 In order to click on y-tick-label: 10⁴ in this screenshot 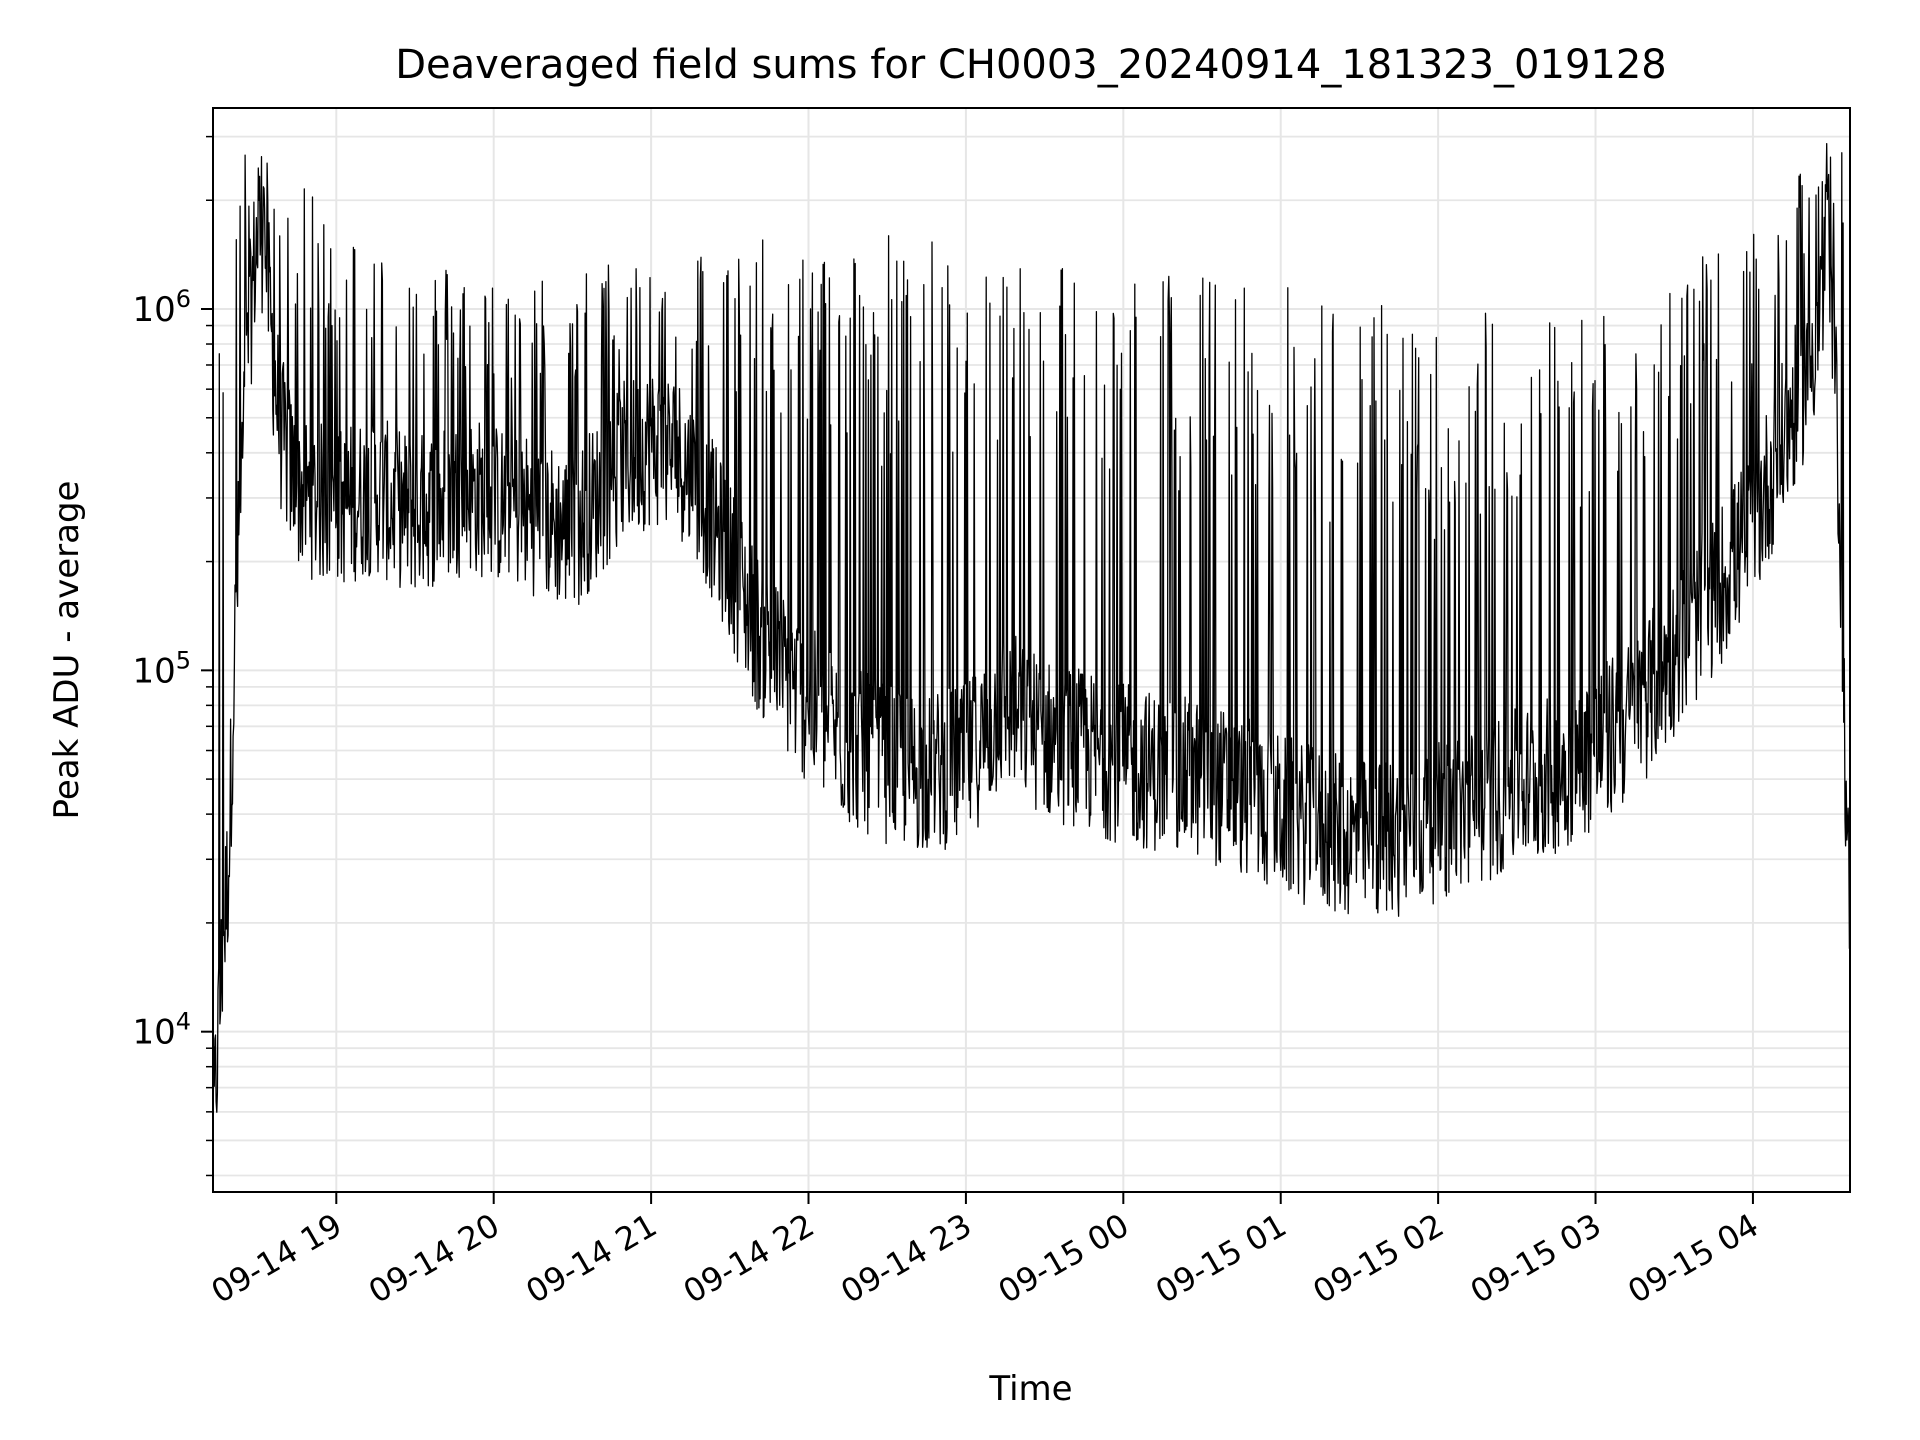, I will do `click(161, 1030)`.